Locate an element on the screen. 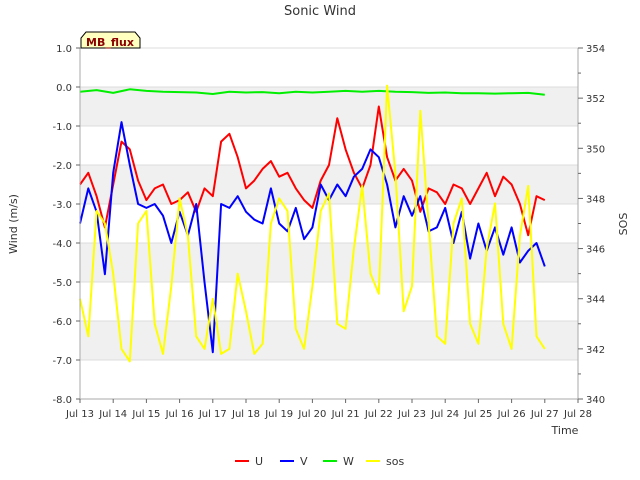 The height and width of the screenshot is (480, 640). y2-axis-label: SOS is located at coordinates (623, 224).